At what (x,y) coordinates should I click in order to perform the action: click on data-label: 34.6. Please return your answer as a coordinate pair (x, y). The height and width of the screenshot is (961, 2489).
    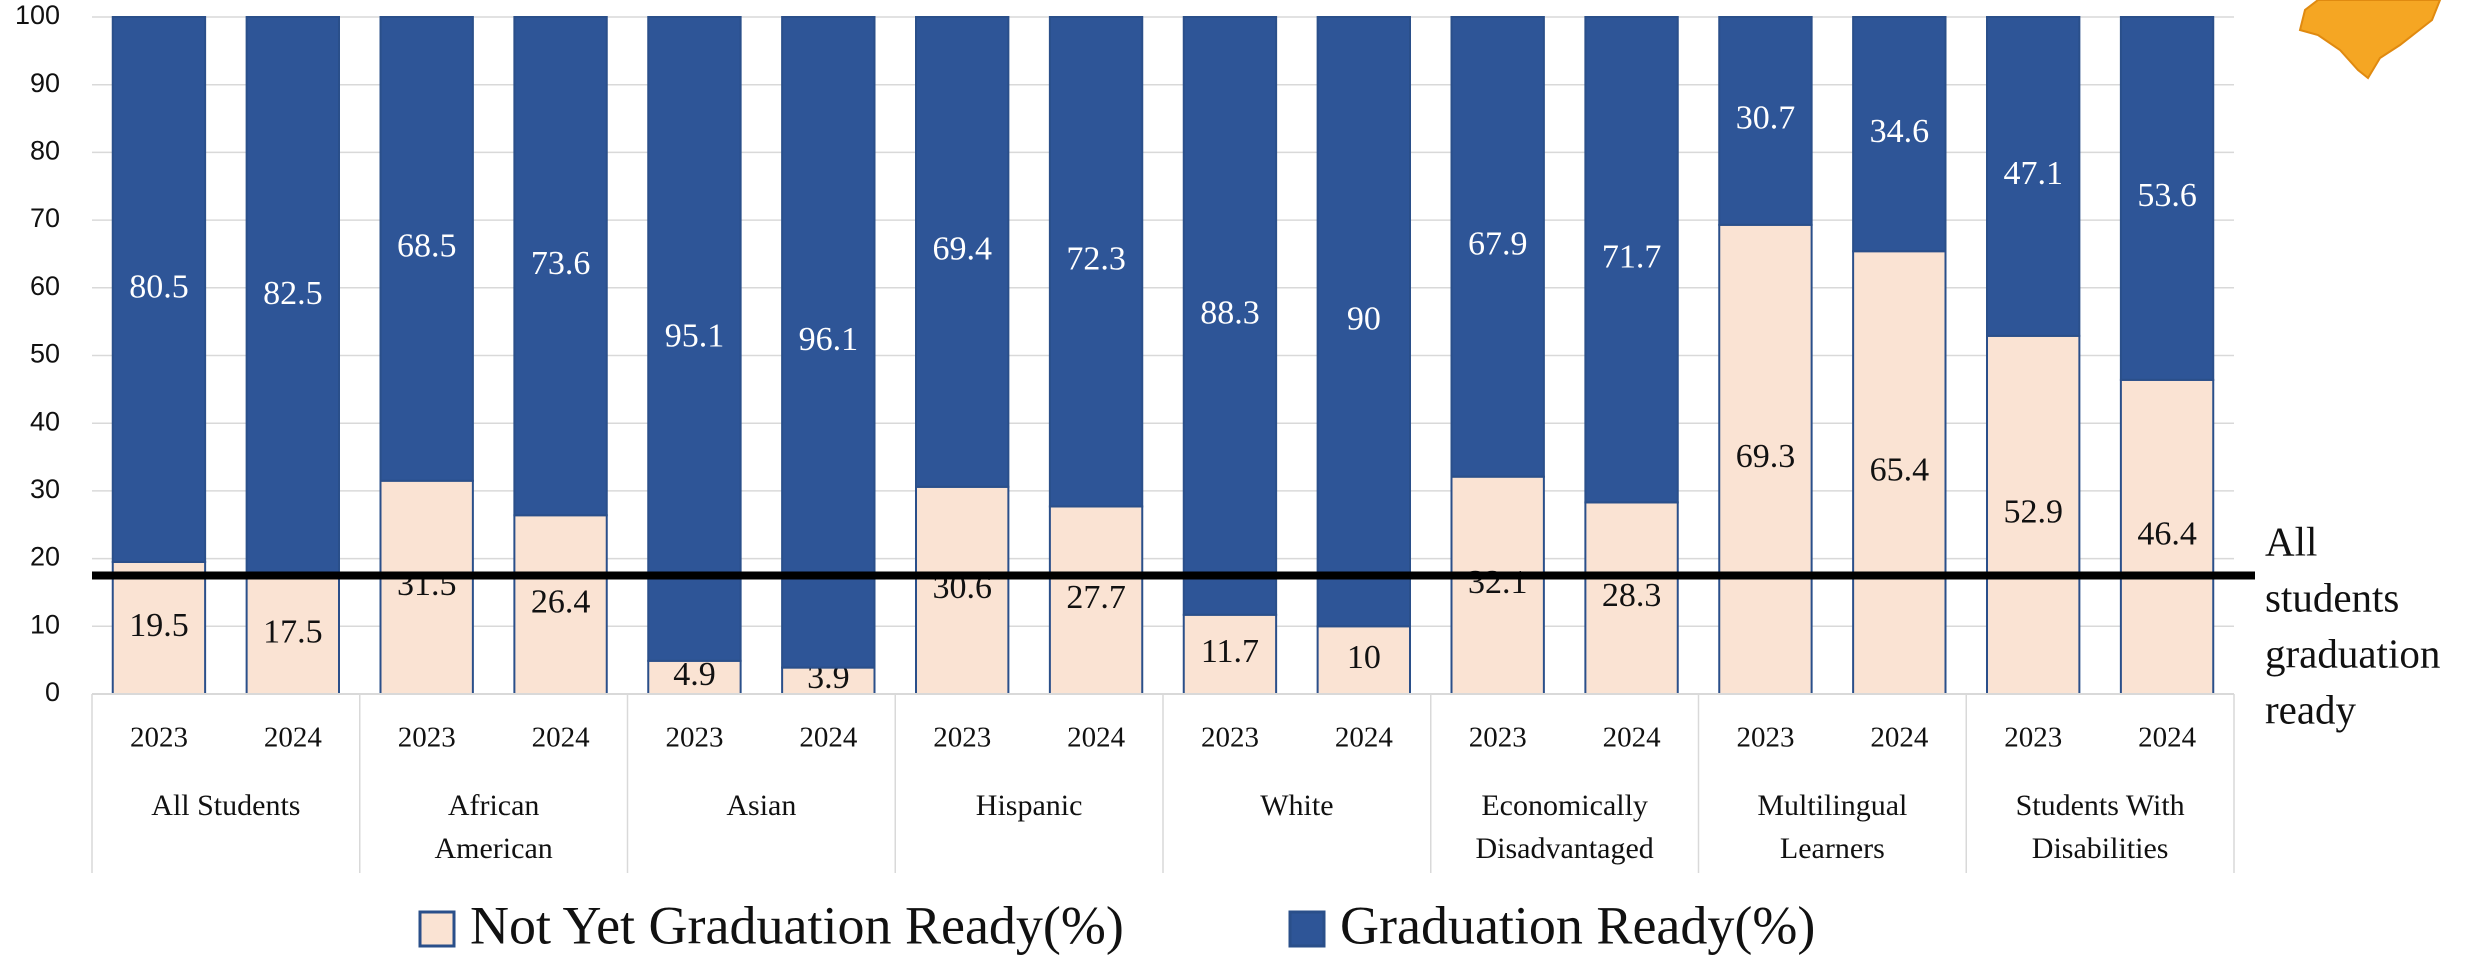
    Looking at the image, I should click on (1900, 131).